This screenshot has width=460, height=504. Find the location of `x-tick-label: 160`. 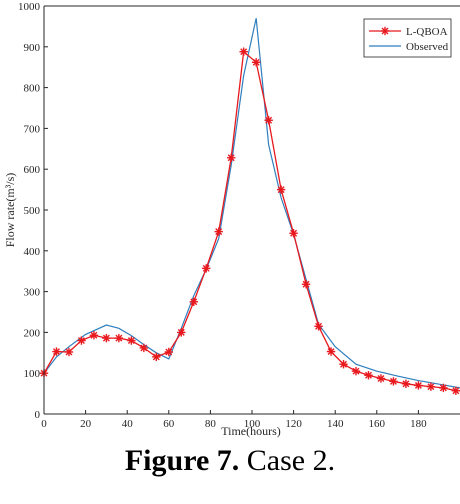

x-tick-label: 160 is located at coordinates (377, 424).